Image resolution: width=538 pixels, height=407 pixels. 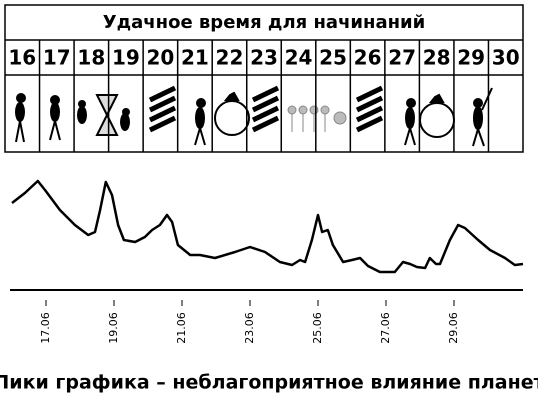 I want to click on limbs, so click(x=254, y=117).